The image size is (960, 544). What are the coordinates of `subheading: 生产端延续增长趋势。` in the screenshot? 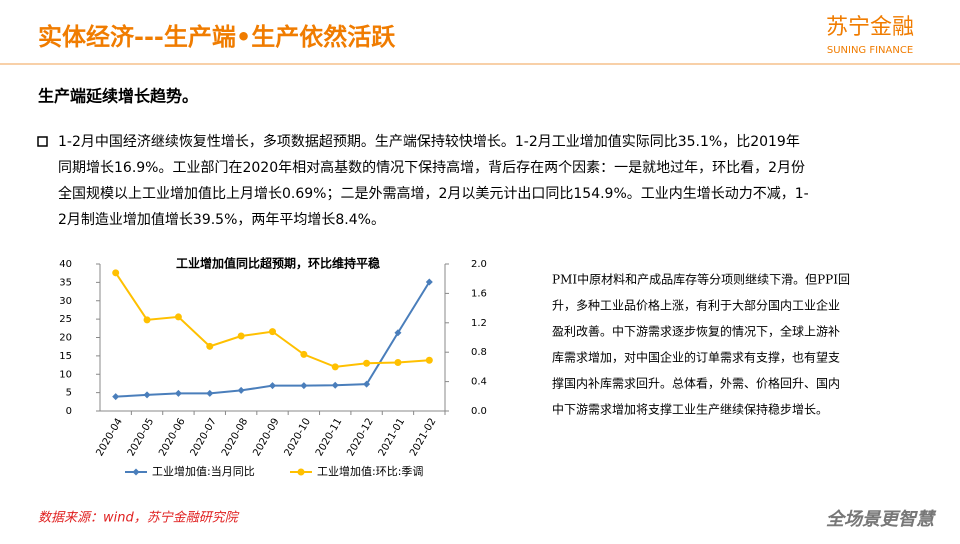 It's located at (118, 96).